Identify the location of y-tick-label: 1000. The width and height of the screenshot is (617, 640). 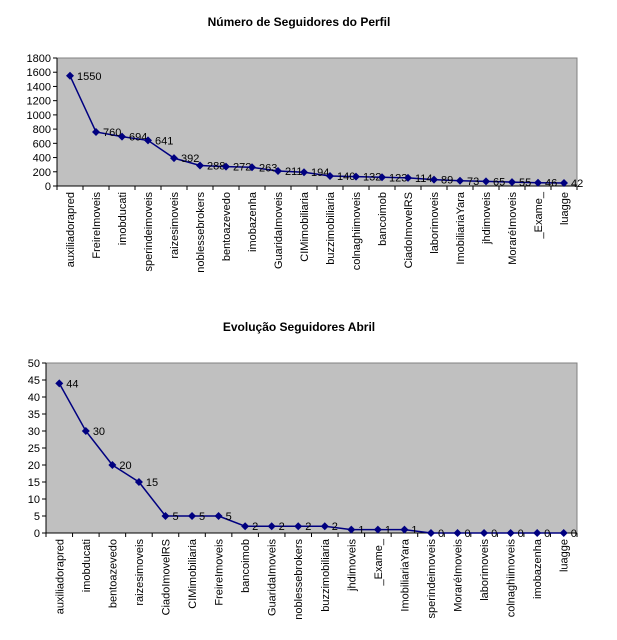
(39, 116).